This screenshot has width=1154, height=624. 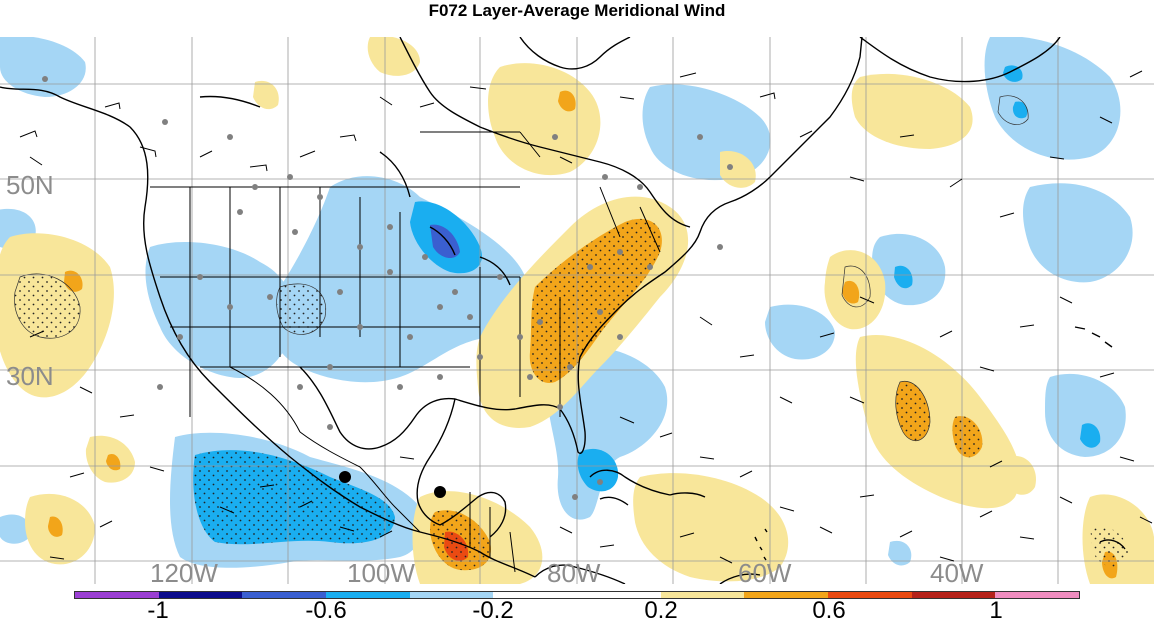 I want to click on lat-label-50n: 50N, so click(x=30, y=185).